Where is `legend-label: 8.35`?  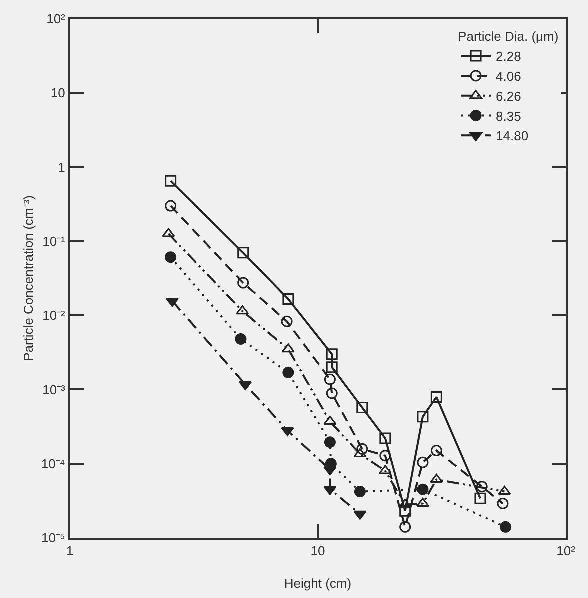
legend-label: 8.35 is located at coordinates (509, 116).